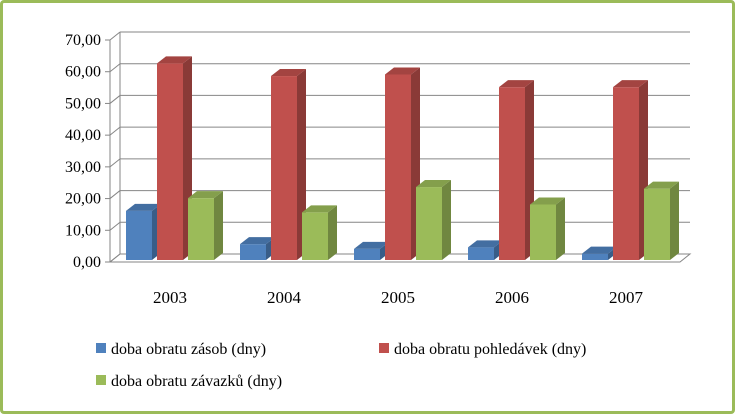 This screenshot has width=735, height=414. Describe the element at coordinates (170, 297) in the screenshot. I see `x-tick-label: 2003` at that location.